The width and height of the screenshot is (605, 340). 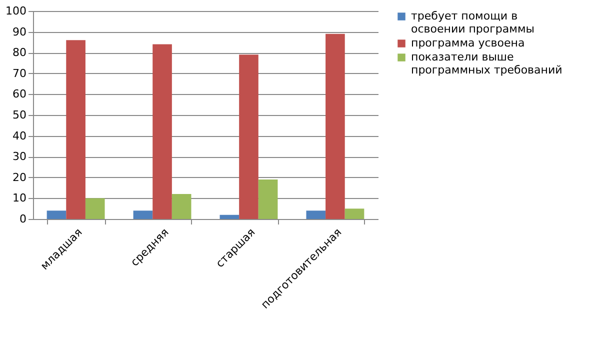 I want to click on y-tick-label: 30, so click(x=19, y=157).